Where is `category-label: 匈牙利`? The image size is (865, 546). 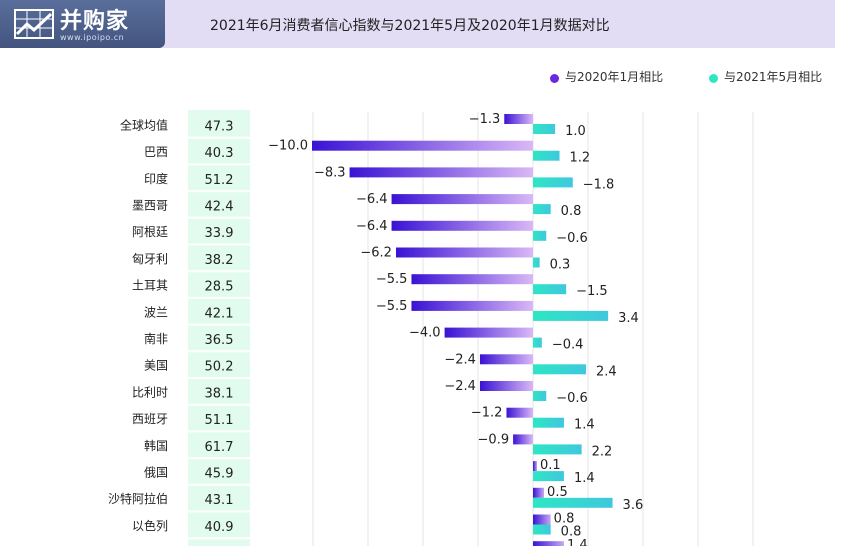
category-label: 匈牙利 is located at coordinates (150, 259).